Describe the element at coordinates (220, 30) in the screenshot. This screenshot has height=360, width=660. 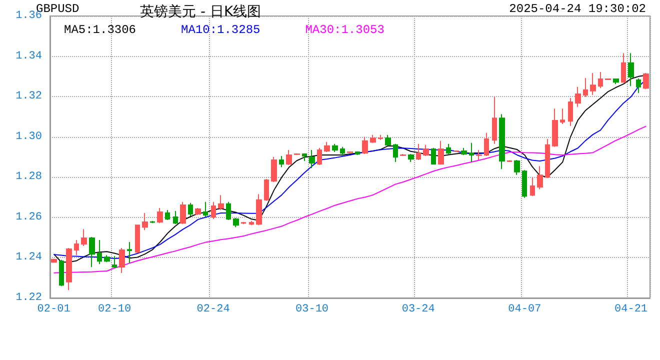
I see `text: MA10:1.3285` at that location.